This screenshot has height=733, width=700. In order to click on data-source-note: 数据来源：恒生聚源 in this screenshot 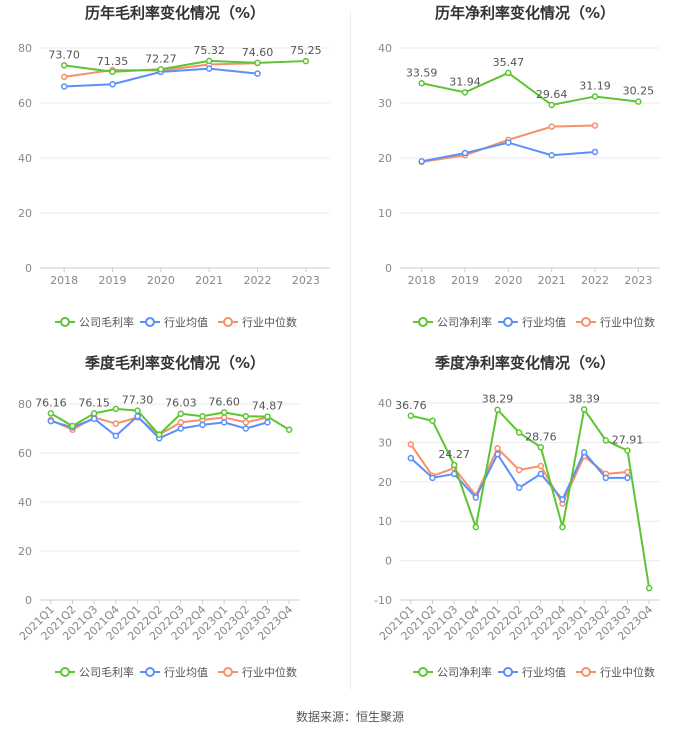, I will do `click(349, 717)`.